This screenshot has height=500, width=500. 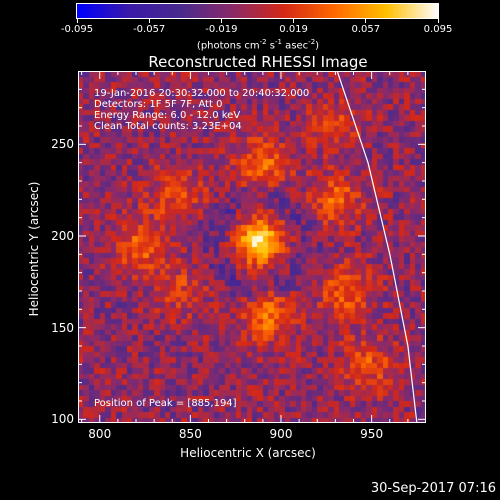 I want to click on y-tick-label: 250, so click(x=62, y=144).